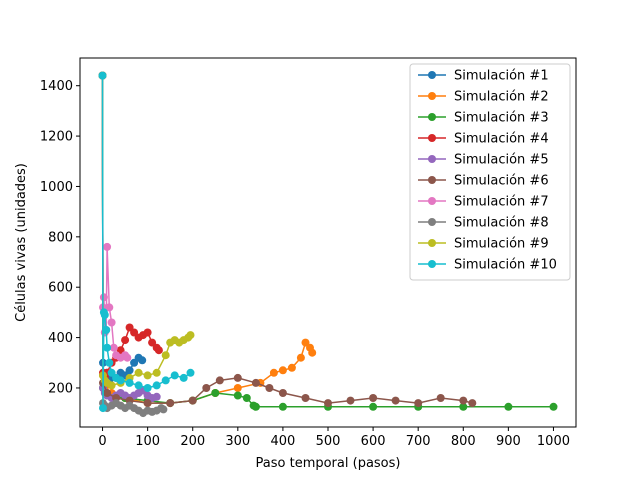 Image resolution: width=640 pixels, height=480 pixels. Describe the element at coordinates (553, 441) in the screenshot. I see `x-tick-label: 1000` at that location.